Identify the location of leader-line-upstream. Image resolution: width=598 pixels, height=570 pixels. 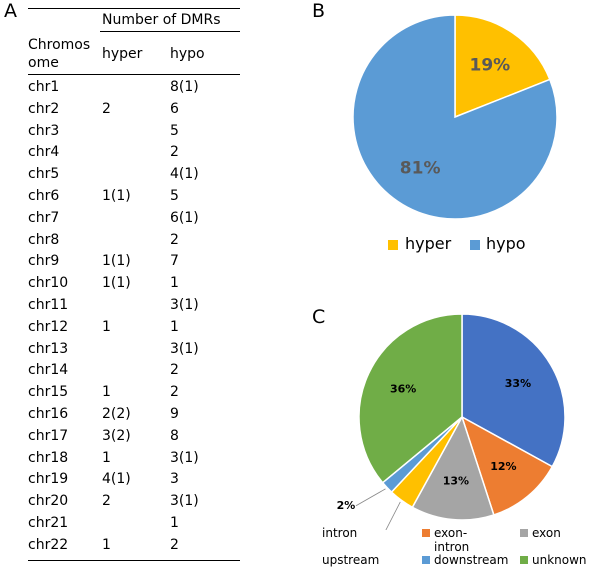
(393, 515).